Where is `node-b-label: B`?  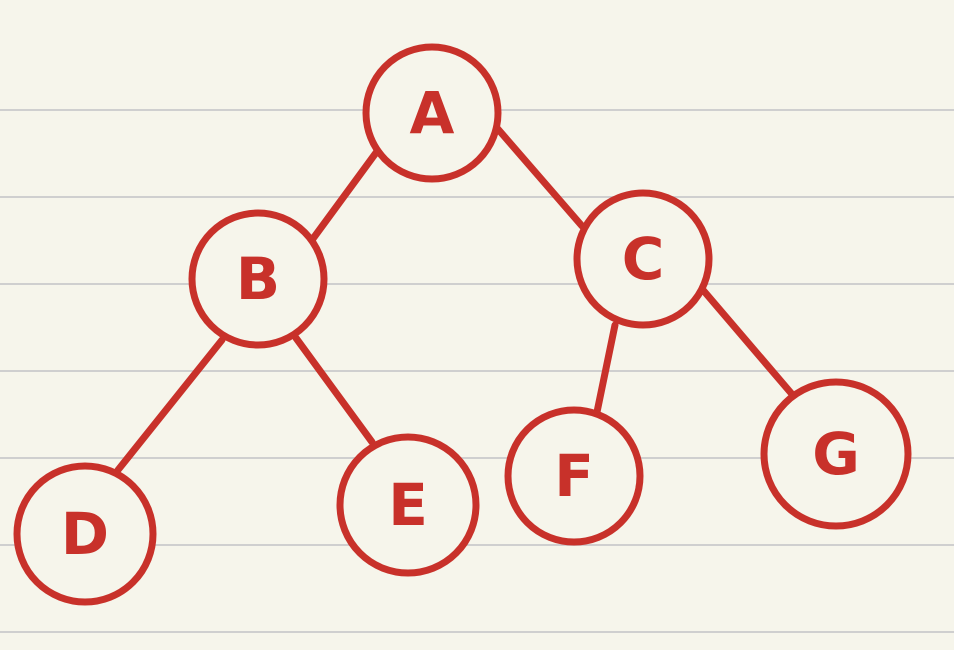 node-b-label: B is located at coordinates (258, 279).